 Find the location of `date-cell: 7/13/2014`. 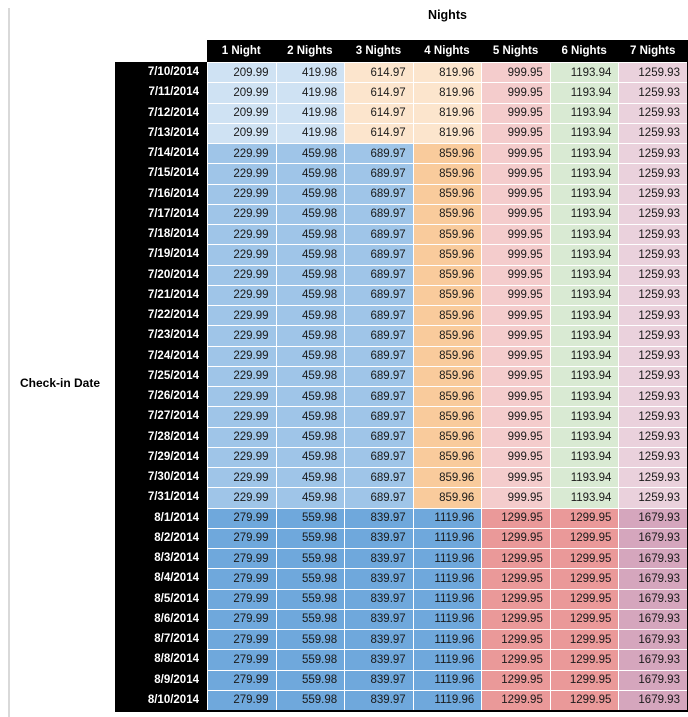

date-cell: 7/13/2014 is located at coordinates (161, 132).